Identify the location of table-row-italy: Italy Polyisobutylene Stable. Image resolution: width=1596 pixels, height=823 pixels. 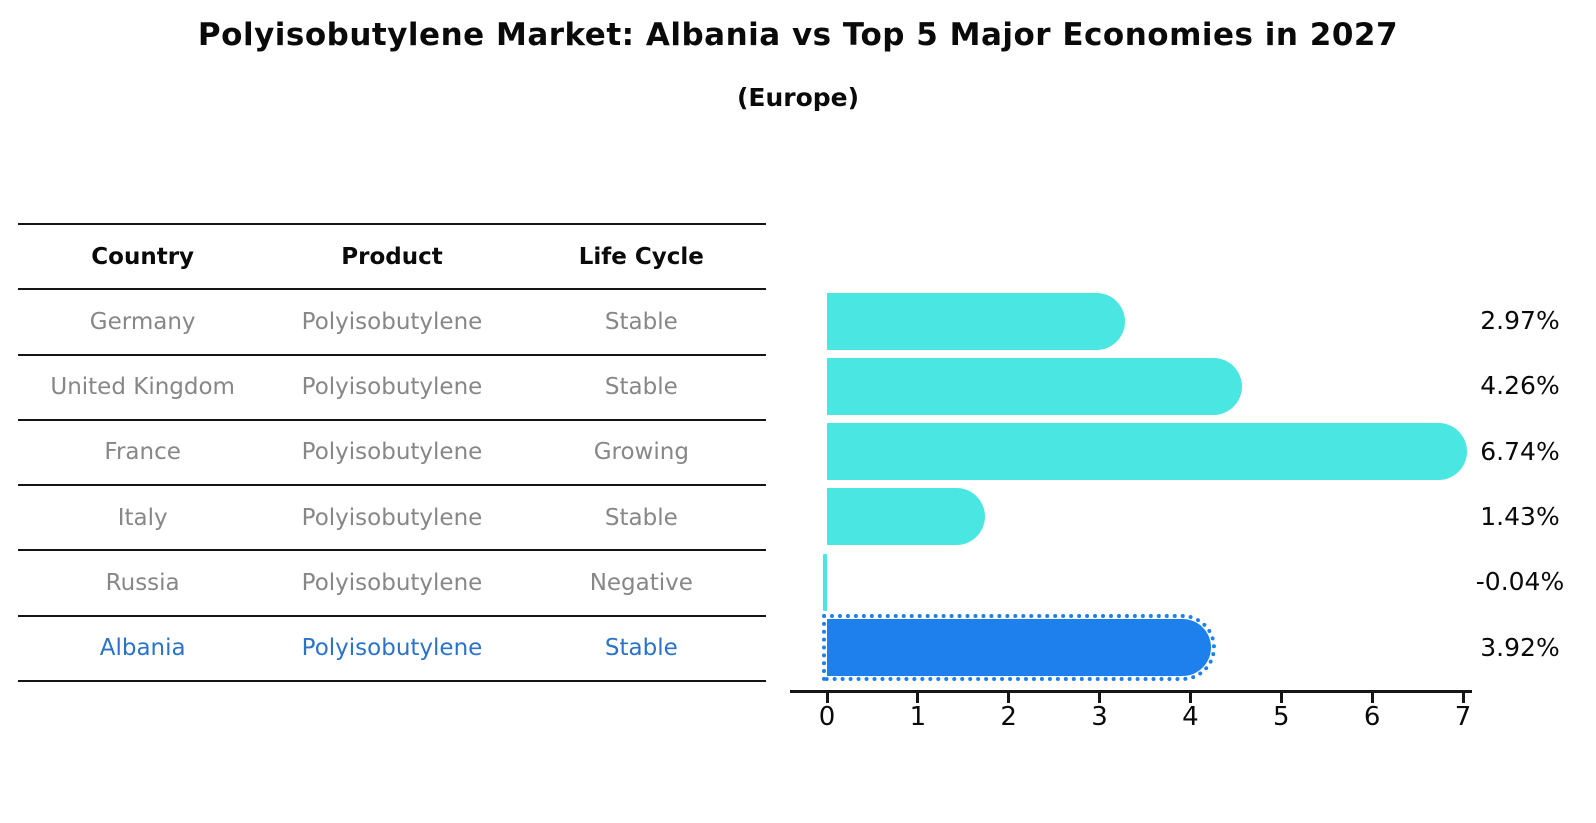
(392, 516).